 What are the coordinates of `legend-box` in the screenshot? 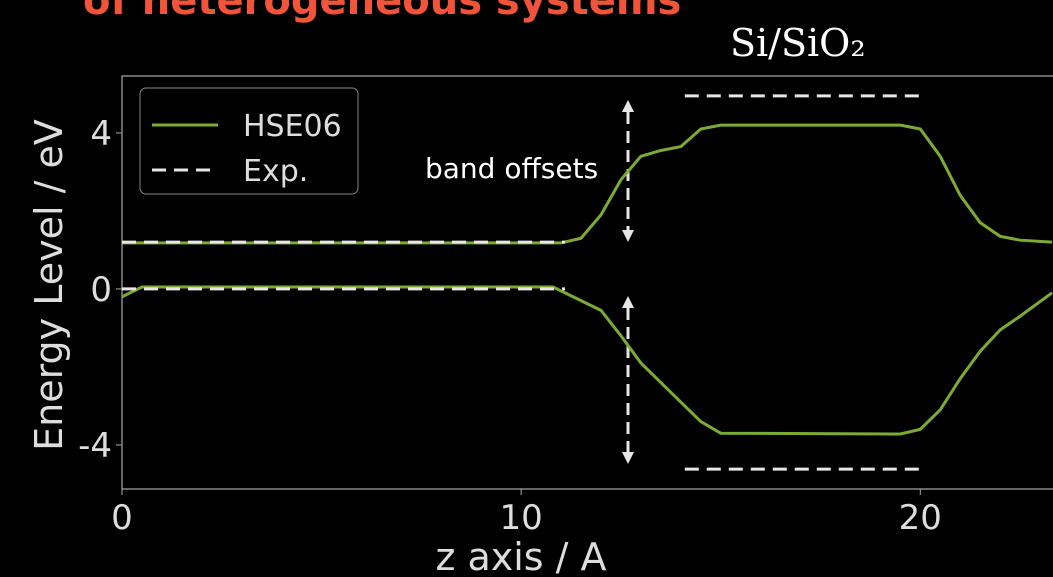 It's located at (249, 141).